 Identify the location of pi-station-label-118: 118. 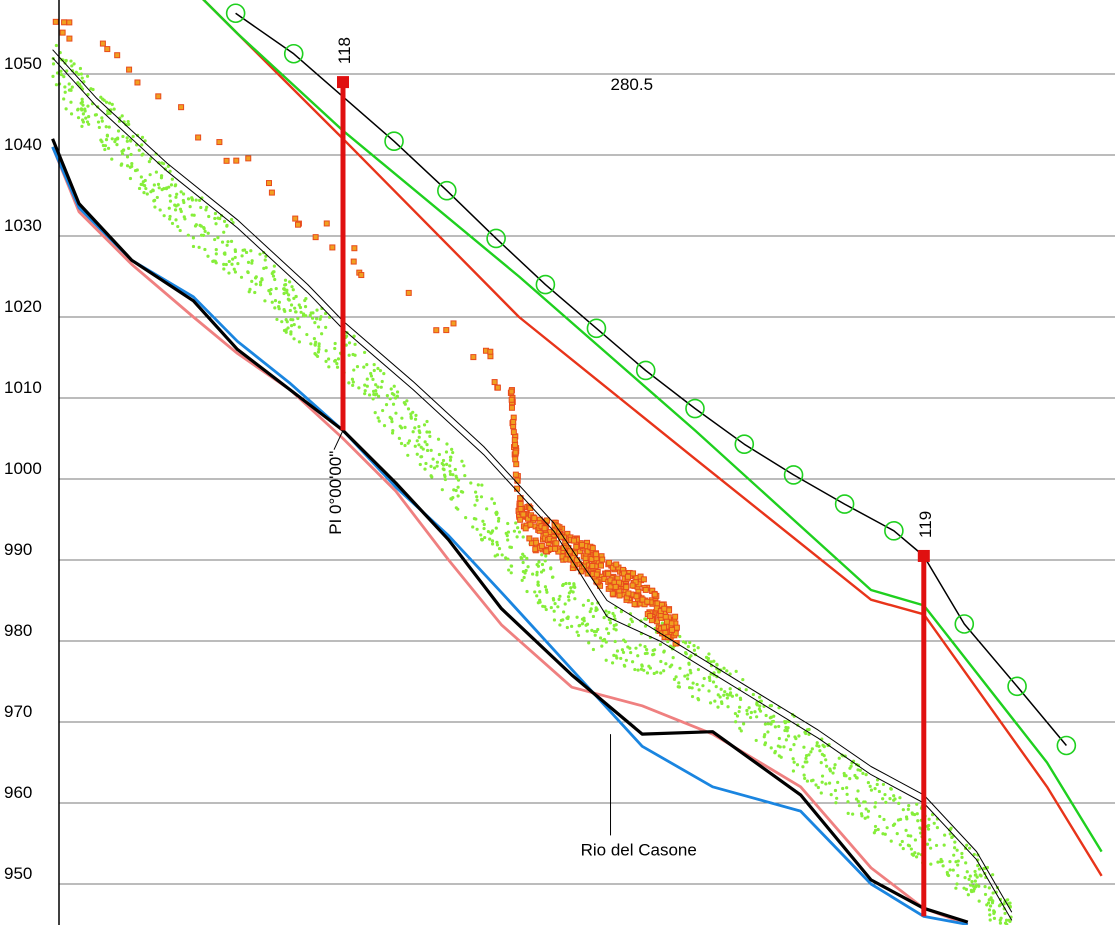
(344, 50).